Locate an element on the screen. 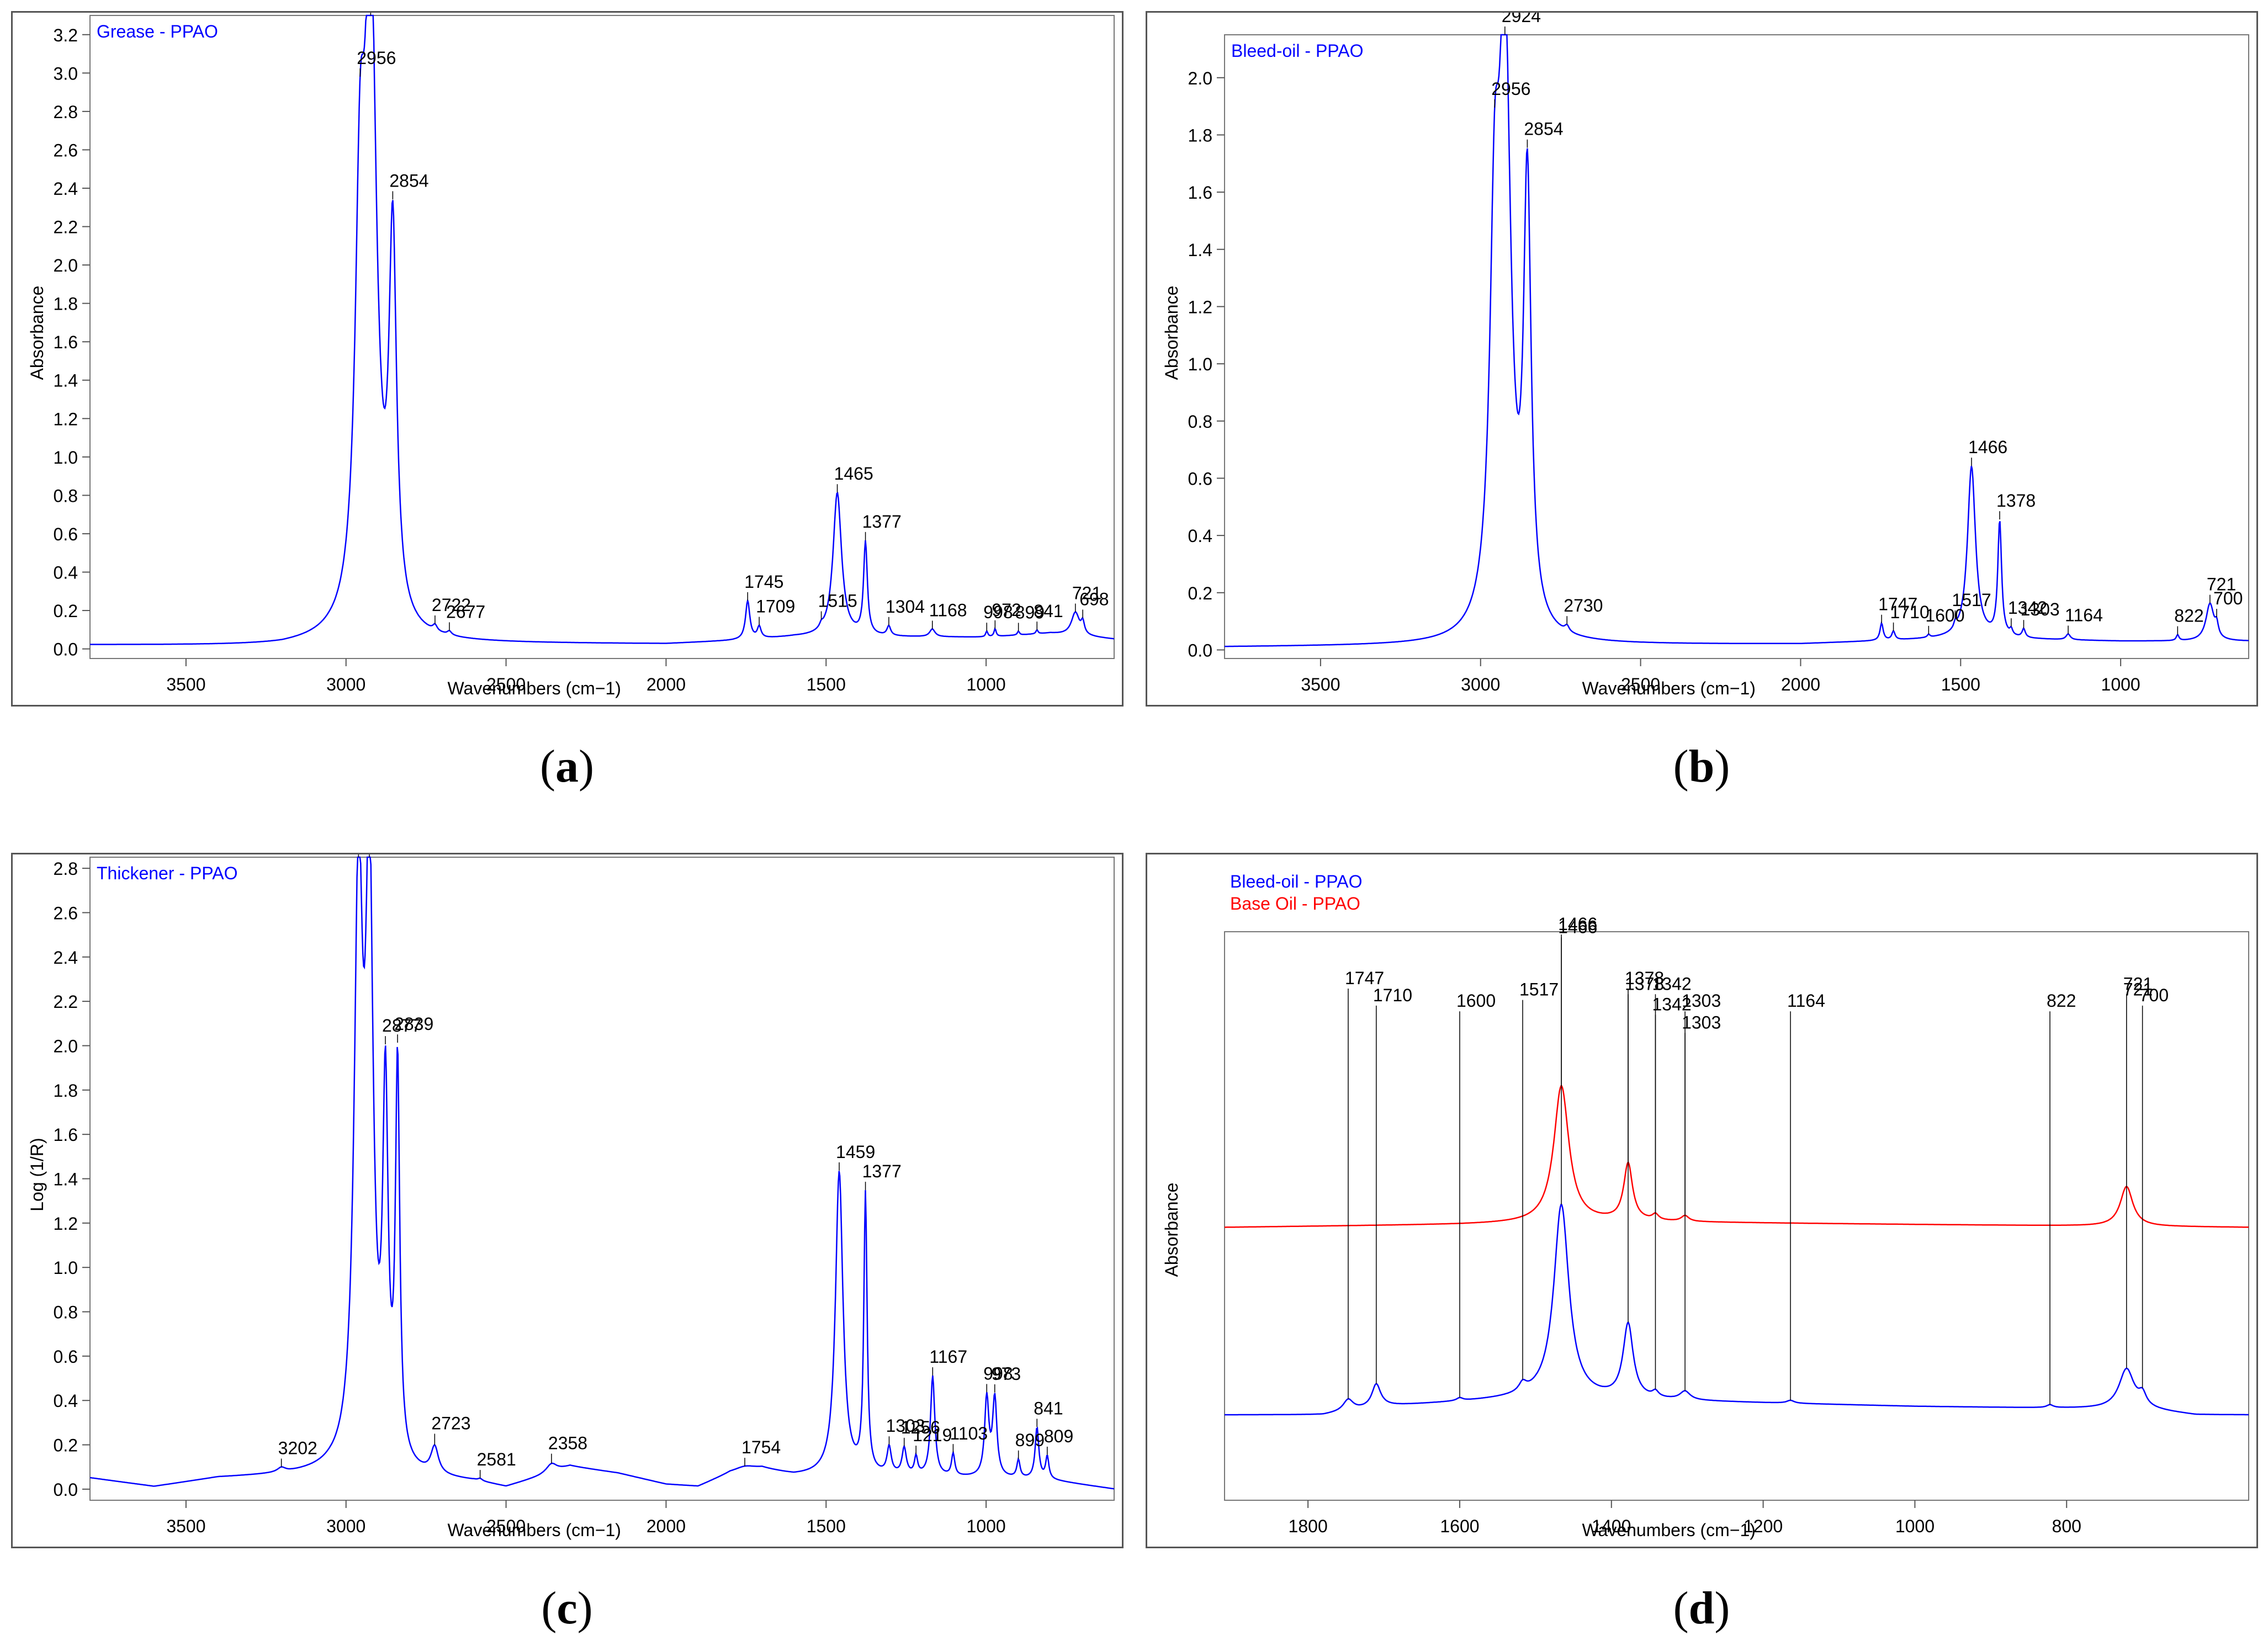  peak-label: 809 is located at coordinates (1058, 1436).